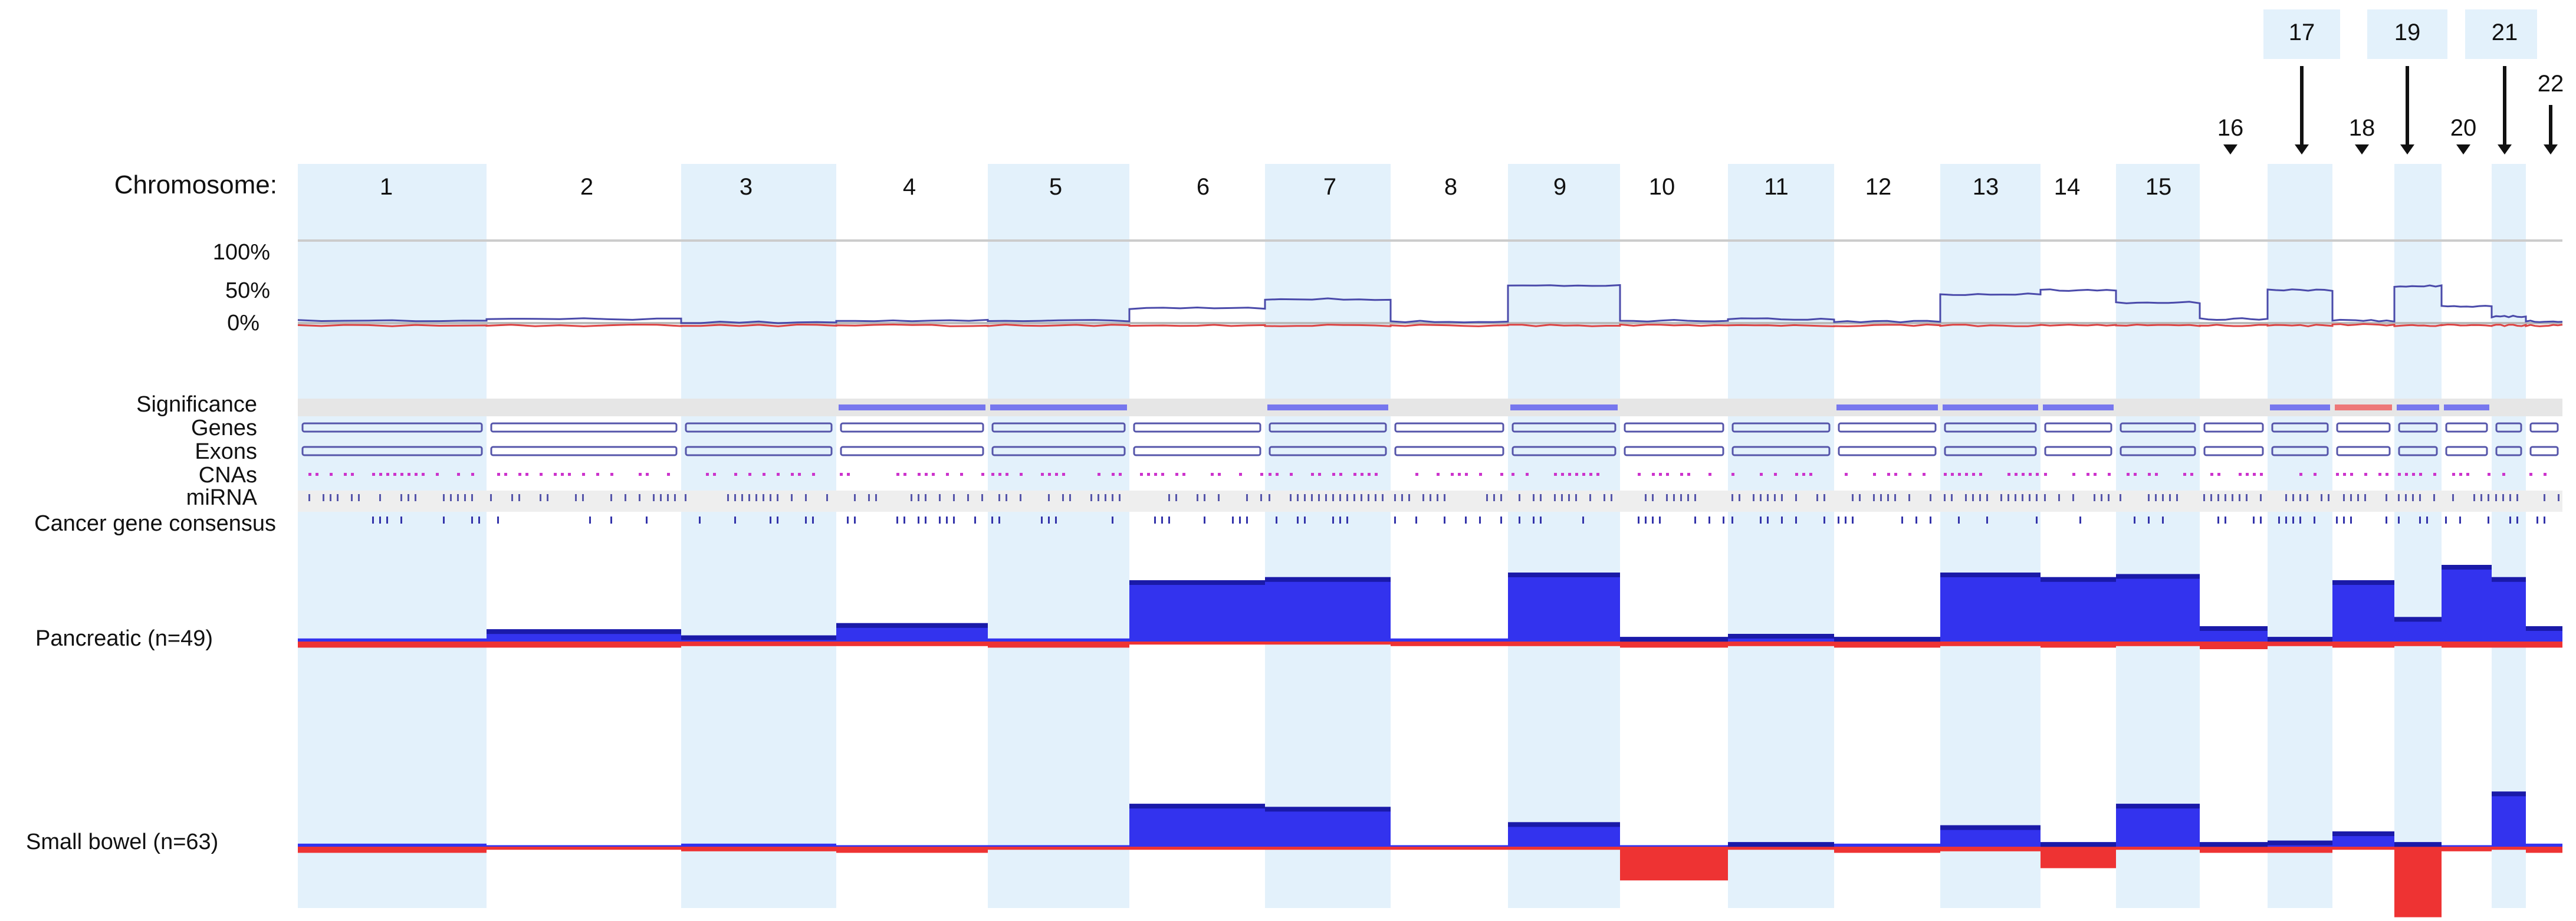  I want to click on summary-line-gain, so click(1430, 304).